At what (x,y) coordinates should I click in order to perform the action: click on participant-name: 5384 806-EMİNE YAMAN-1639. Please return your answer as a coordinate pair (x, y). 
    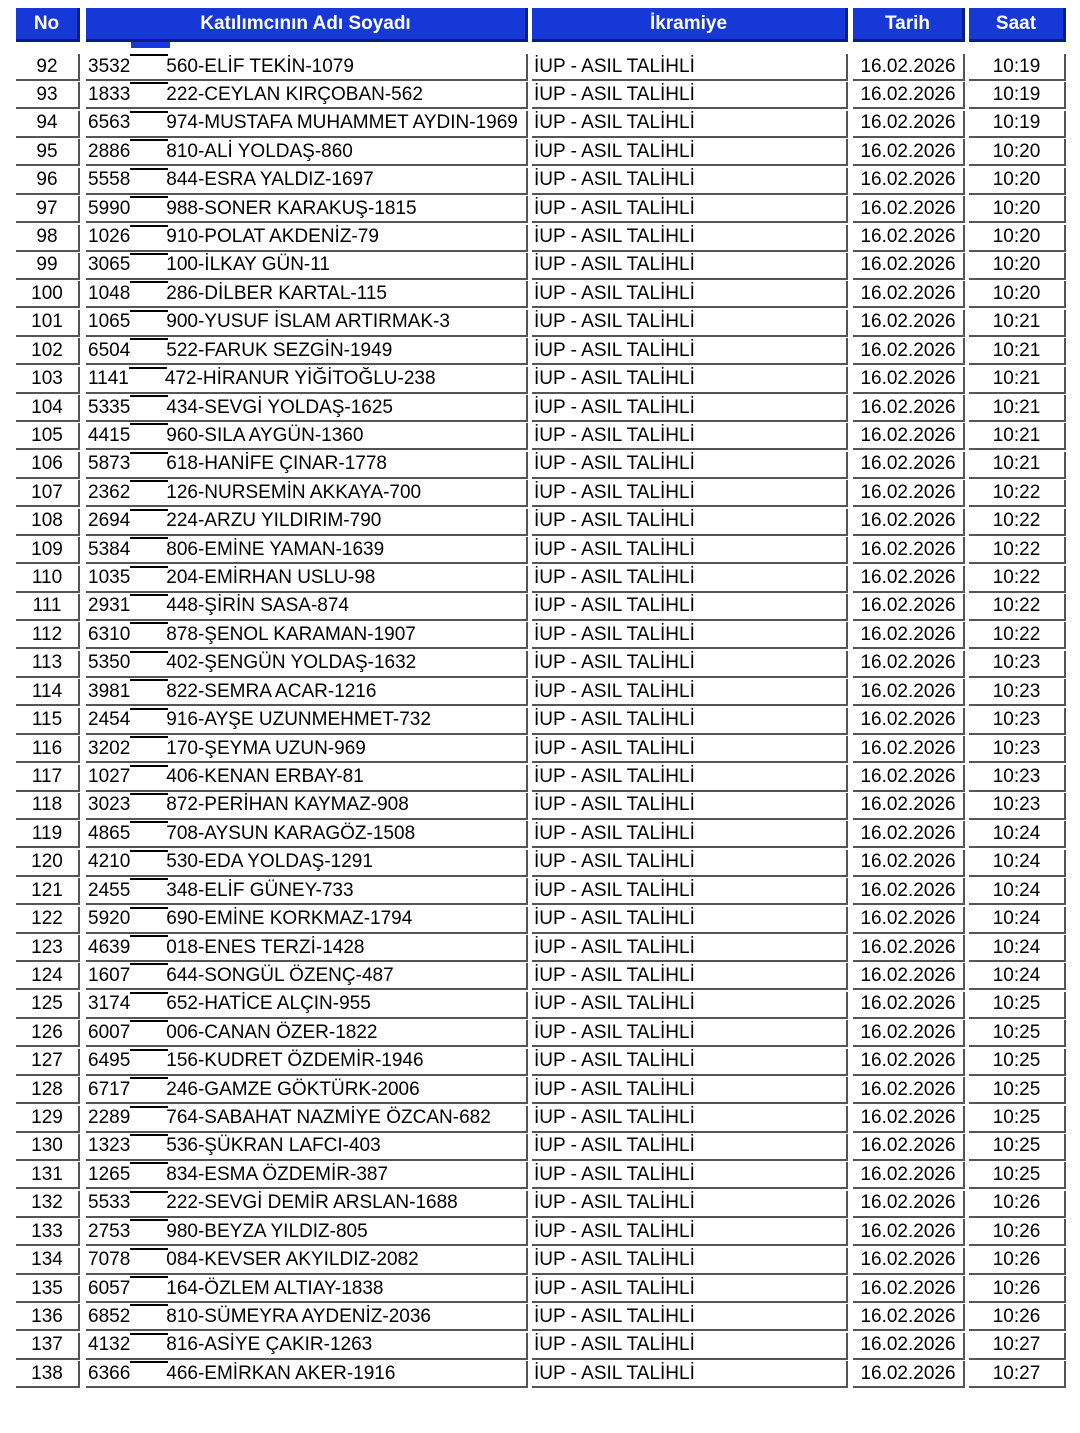
    Looking at the image, I should click on (307, 551).